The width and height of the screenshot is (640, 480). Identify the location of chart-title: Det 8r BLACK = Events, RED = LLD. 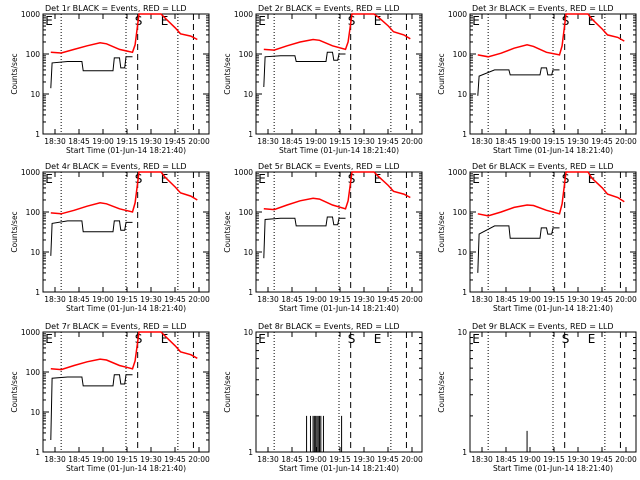
(329, 326).